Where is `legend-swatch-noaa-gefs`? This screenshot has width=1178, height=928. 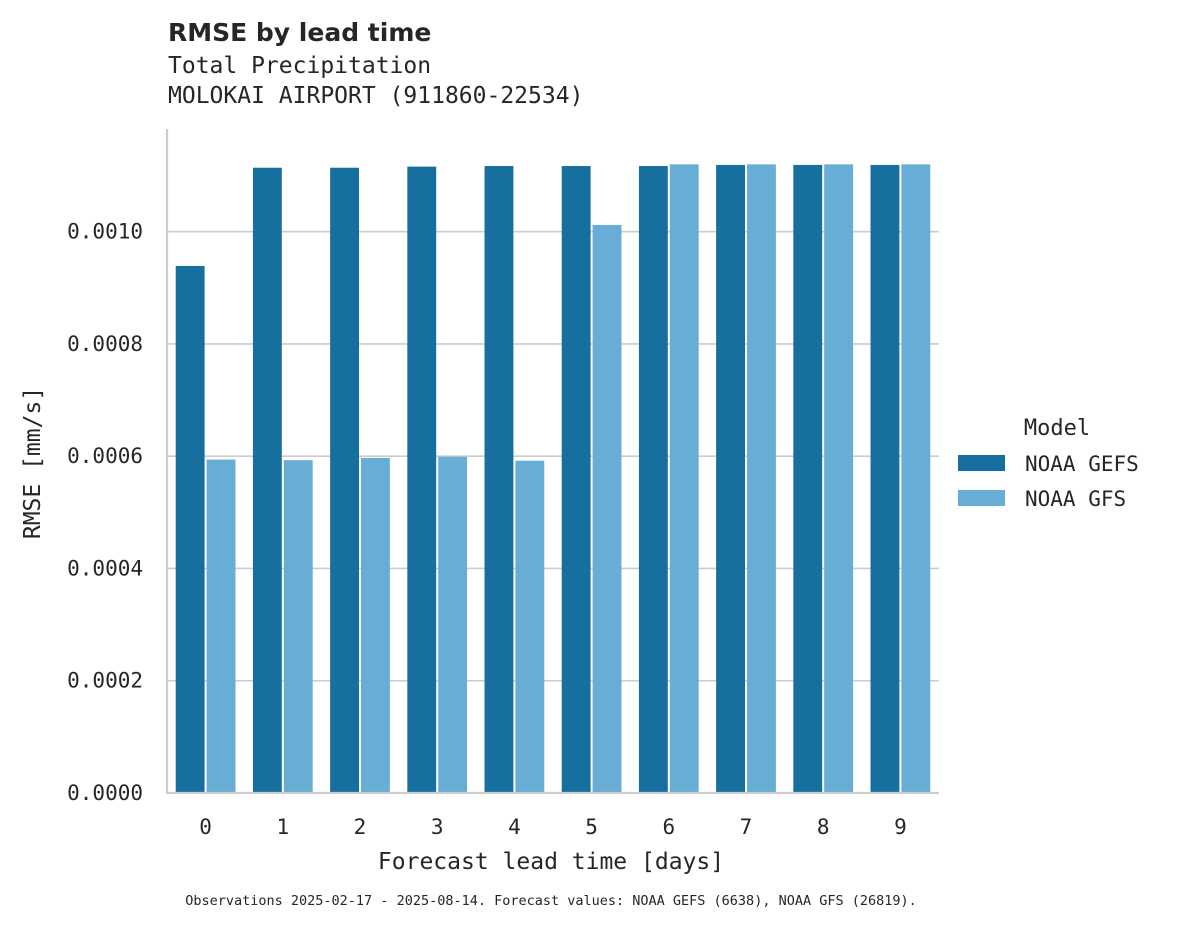 legend-swatch-noaa-gefs is located at coordinates (981, 463).